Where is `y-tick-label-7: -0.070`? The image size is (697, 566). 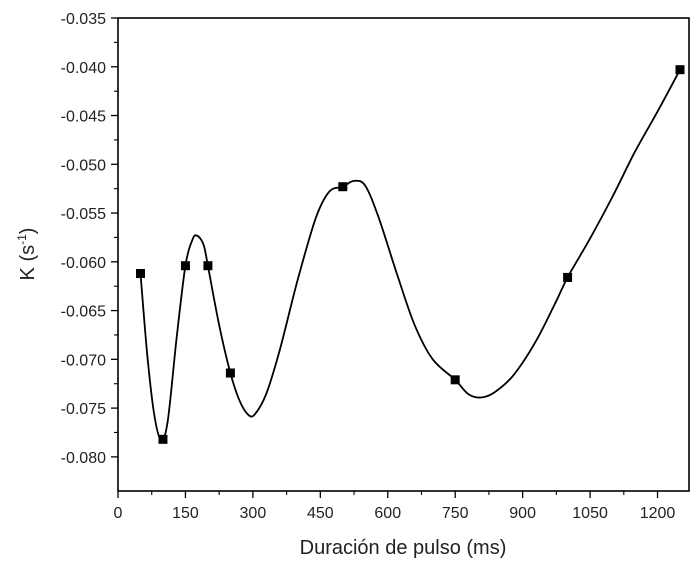 y-tick-label-7: -0.070 is located at coordinates (83, 360).